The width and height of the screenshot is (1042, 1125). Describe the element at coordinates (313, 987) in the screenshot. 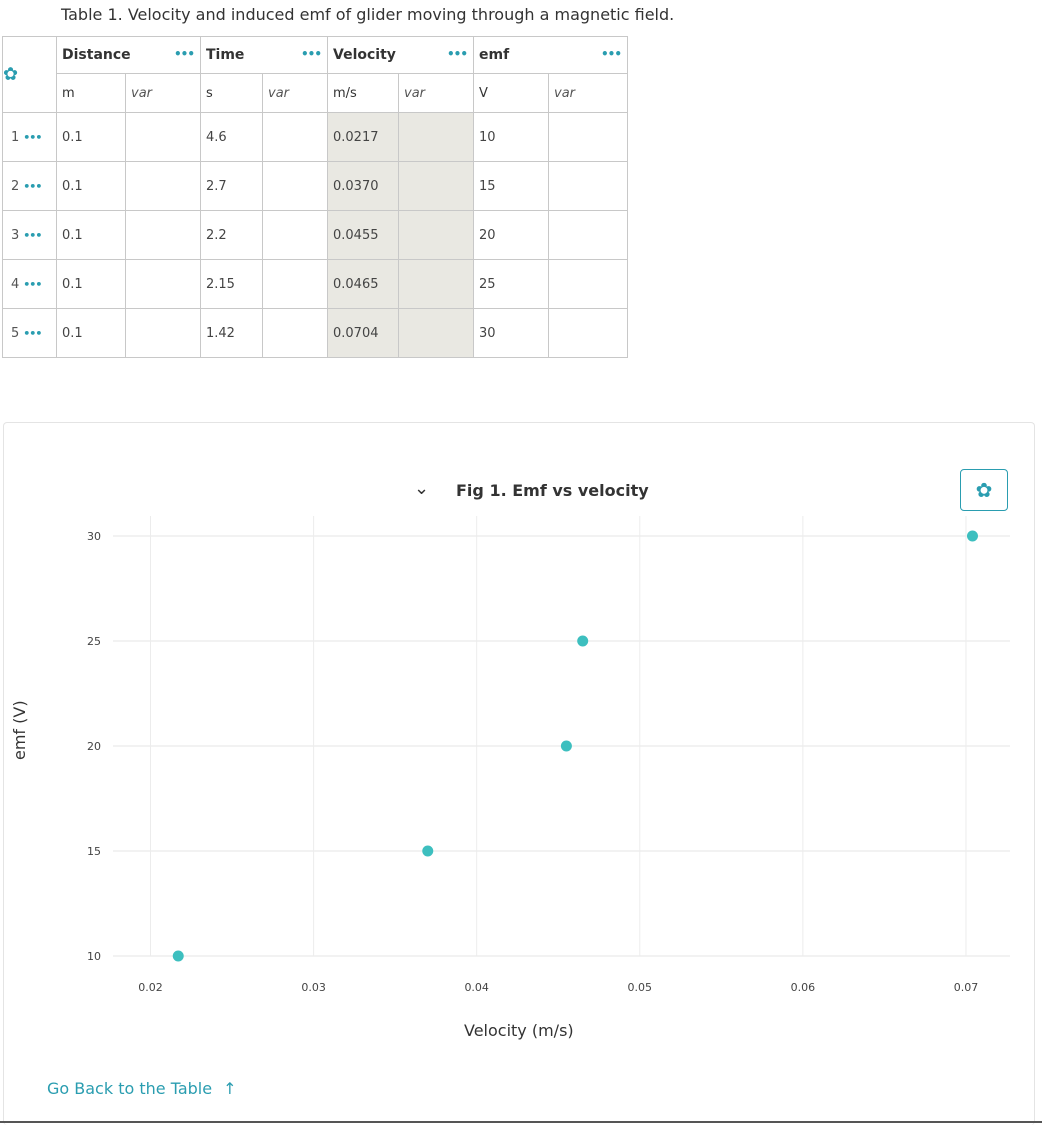

I see `x-tick-label: 0.03` at that location.